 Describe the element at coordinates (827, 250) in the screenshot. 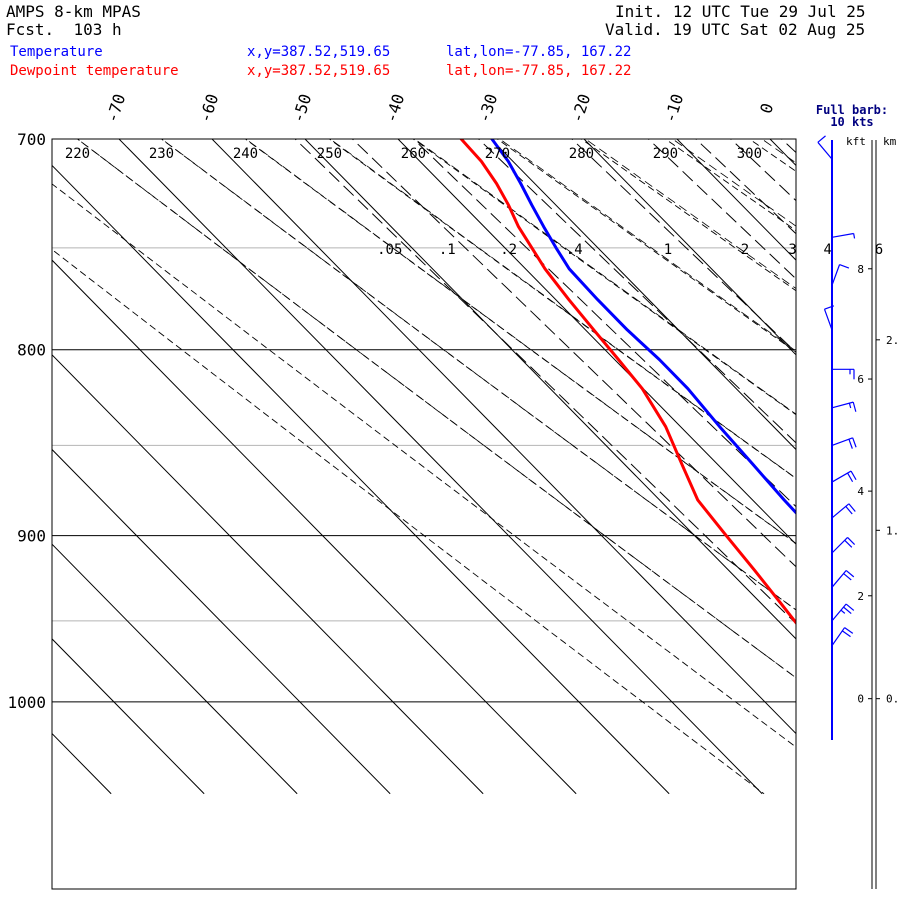

I see `mixing-ratio-label: 4` at that location.